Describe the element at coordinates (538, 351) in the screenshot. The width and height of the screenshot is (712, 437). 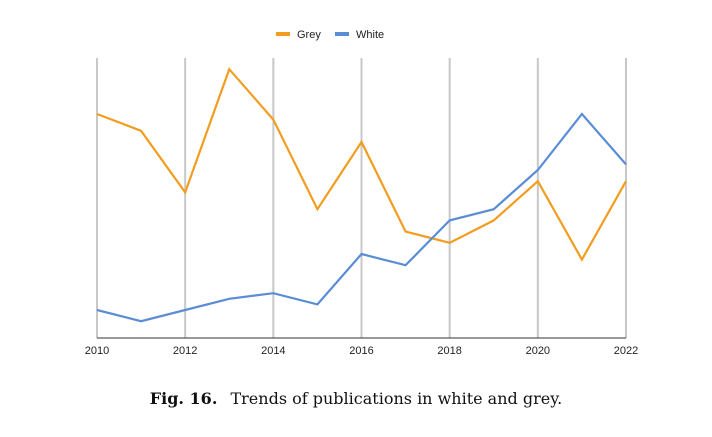
I see `x-tick-label-2020: 2020` at that location.